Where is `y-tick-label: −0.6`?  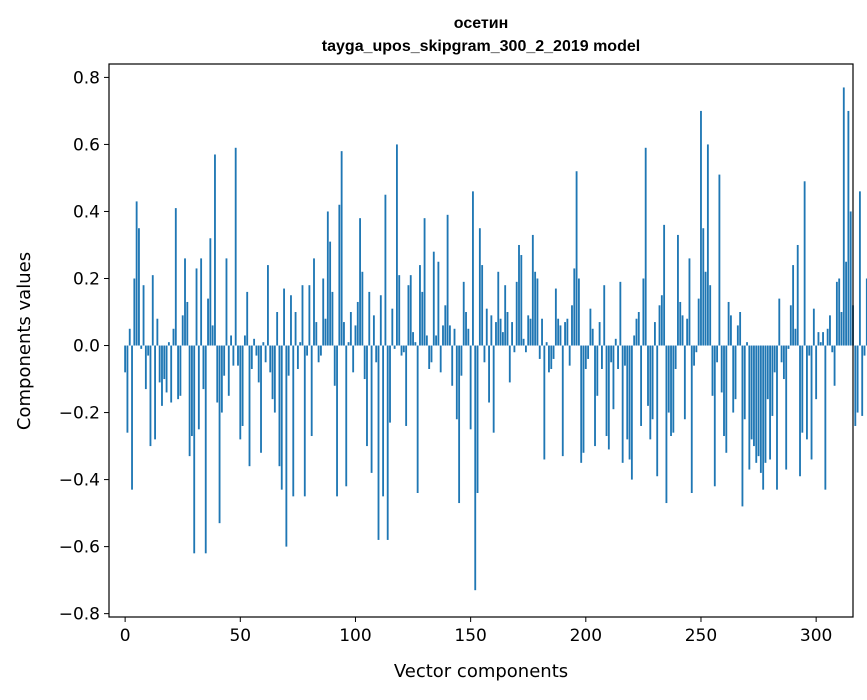 y-tick-label: −0.6 is located at coordinates (79, 548).